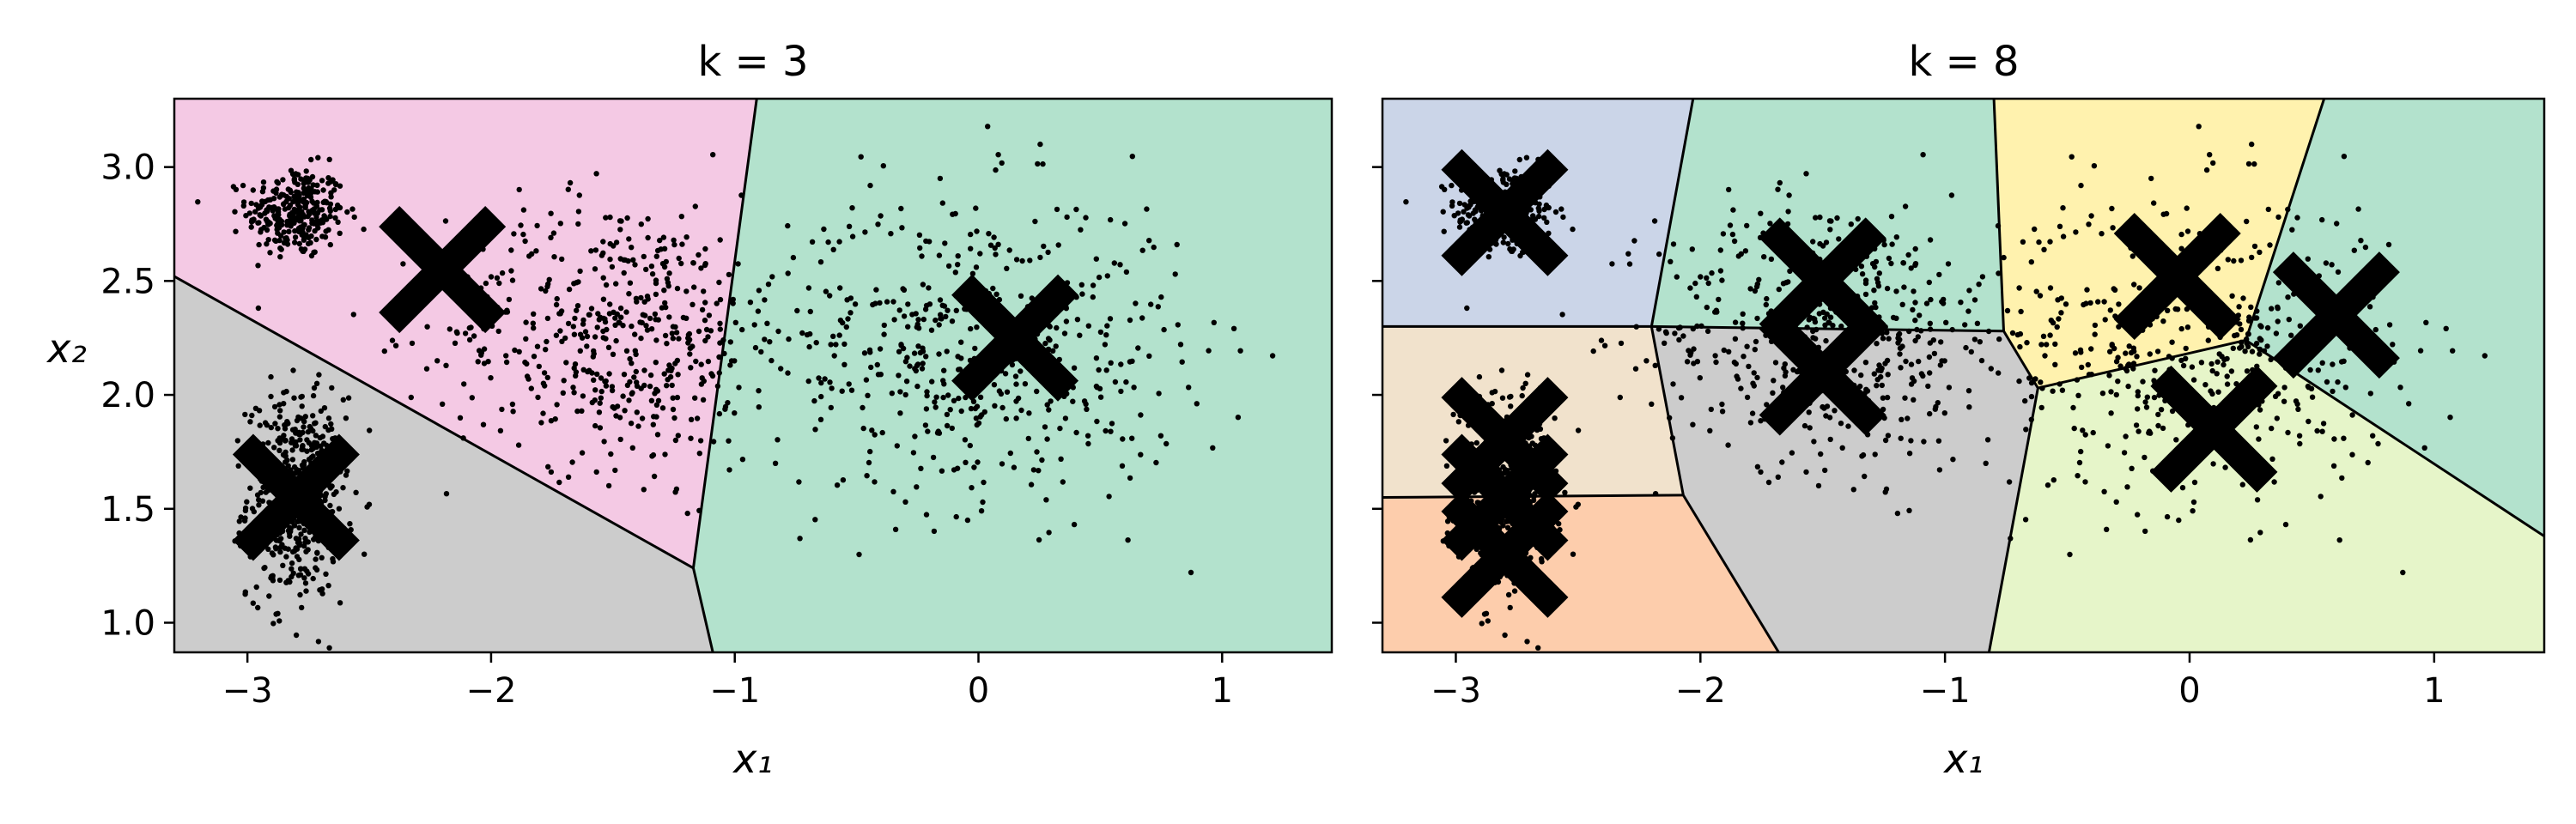  I want to click on x-axis-title: x₁, so click(1963, 759).